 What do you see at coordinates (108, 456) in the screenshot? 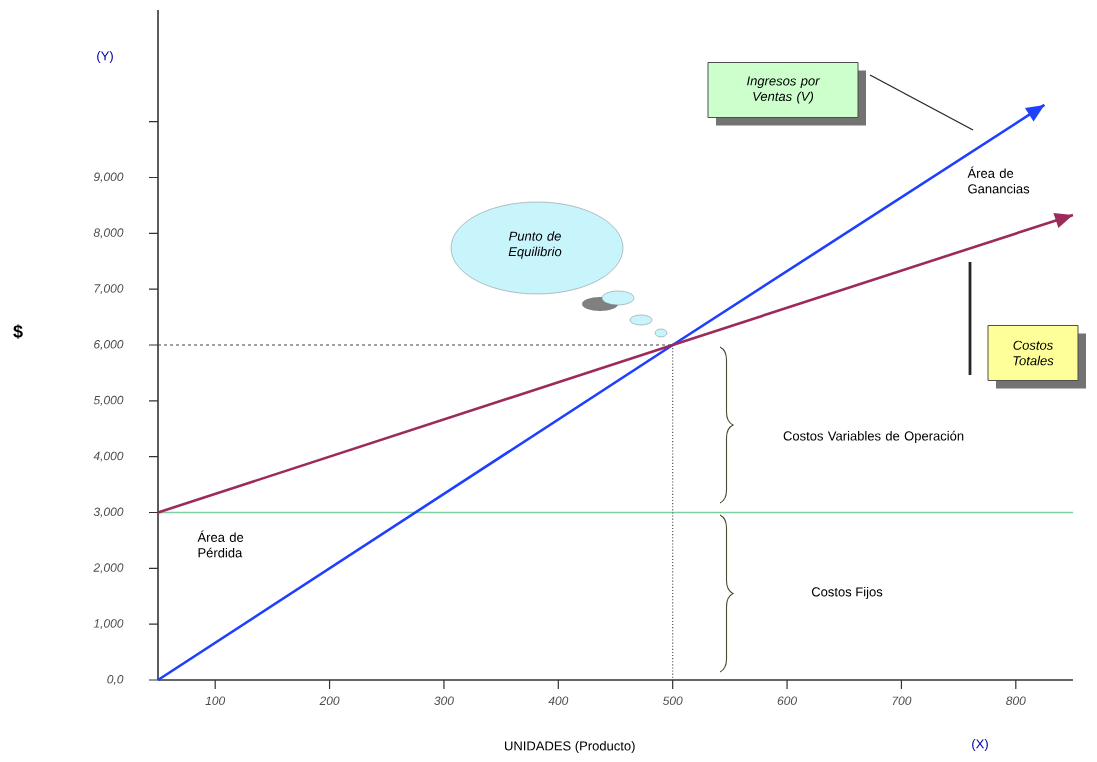
I see `y-tick-label: 4,000` at bounding box center [108, 456].